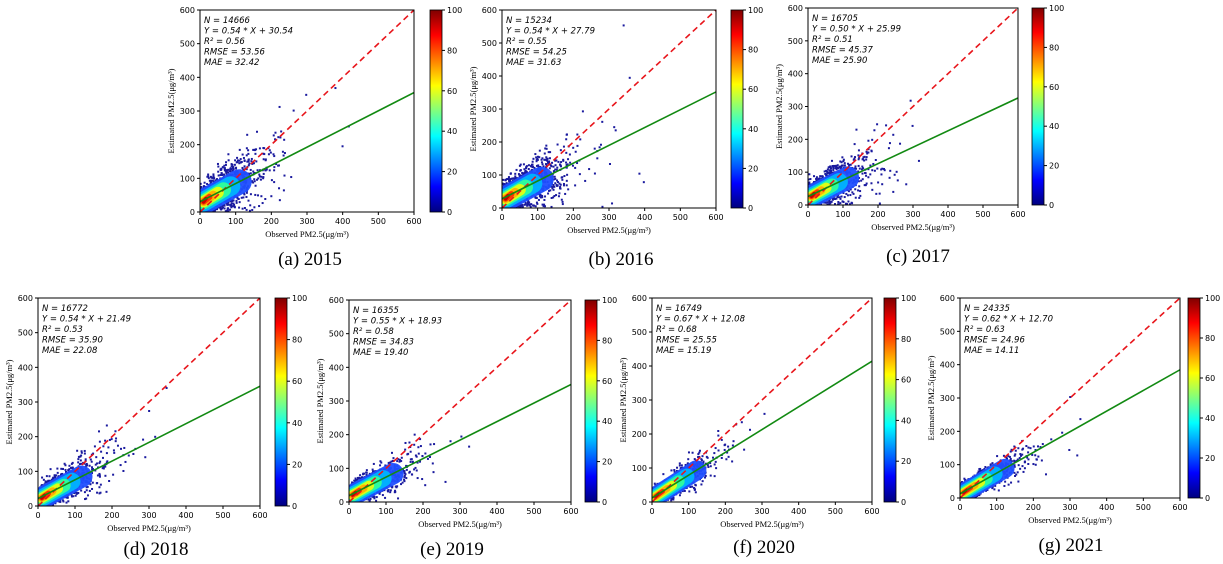  Describe the element at coordinates (608, 217) in the screenshot. I see `x-tick-label: 300` at that location.